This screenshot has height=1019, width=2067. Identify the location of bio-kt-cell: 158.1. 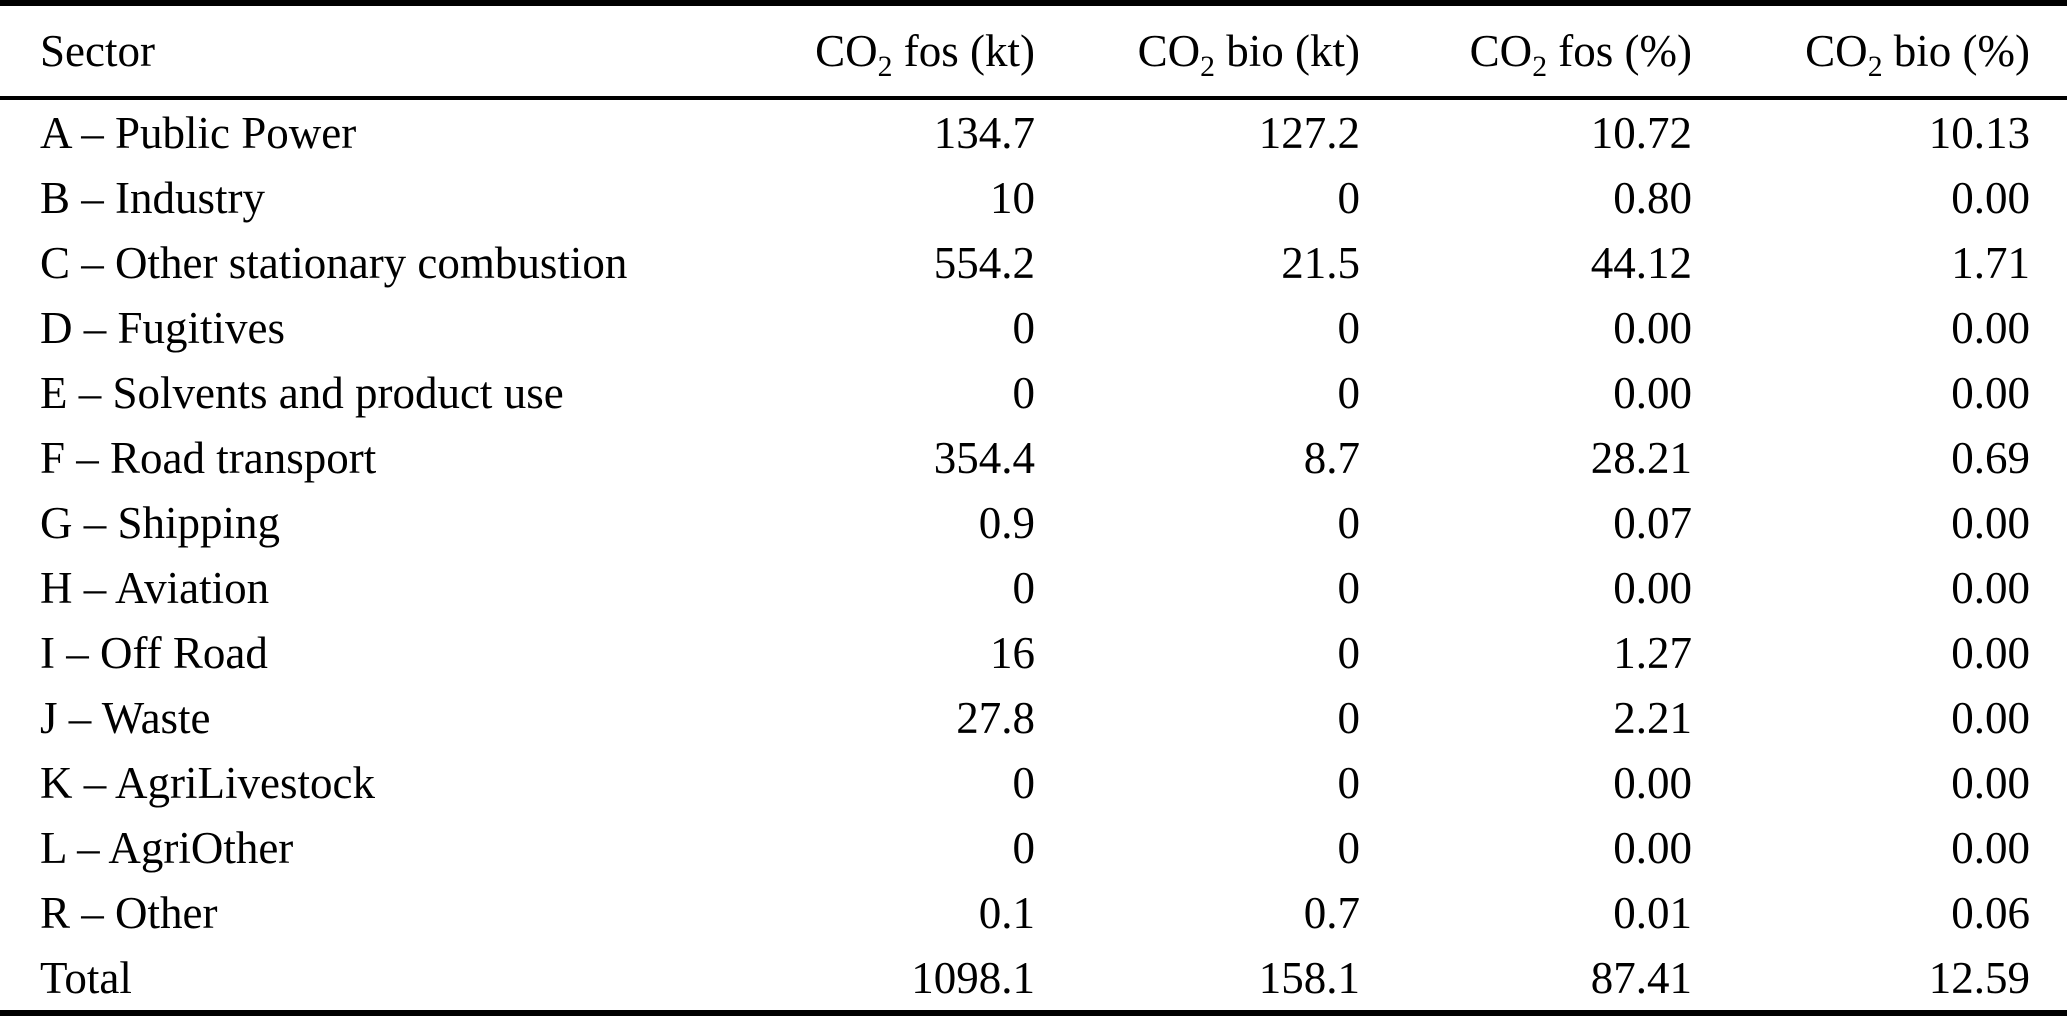
(1309, 977).